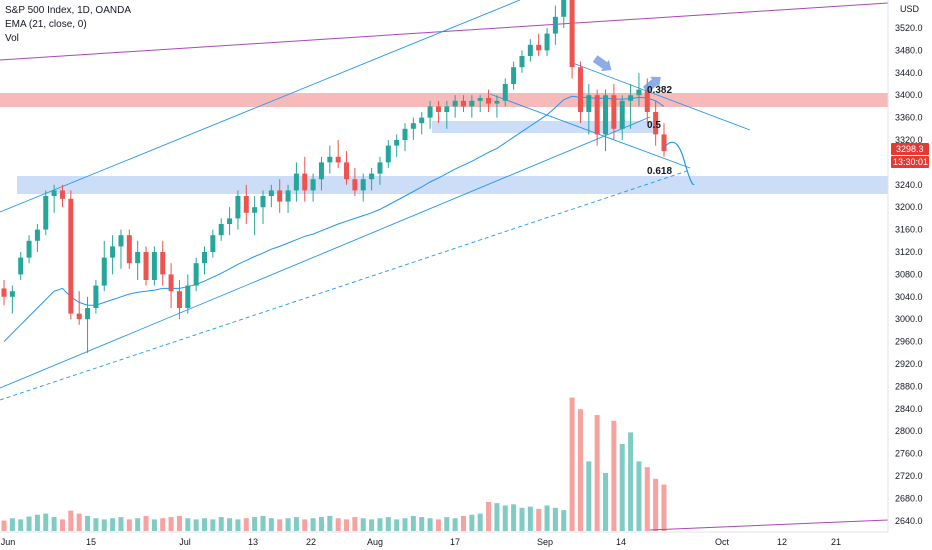 The image size is (932, 550). Describe the element at coordinates (444, 539) in the screenshot. I see `time-axis: Jun 15 Jul 13 22 Aug 17 Sep 14 Oct 12 21` at that location.